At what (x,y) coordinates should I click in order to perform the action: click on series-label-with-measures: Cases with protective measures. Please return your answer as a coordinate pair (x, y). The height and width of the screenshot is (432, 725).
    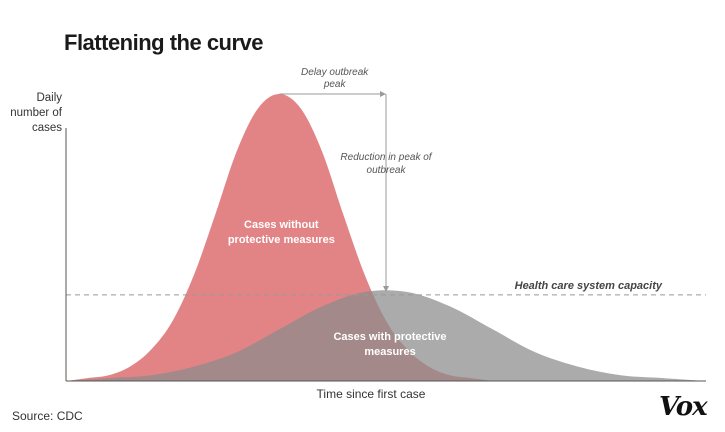
    Looking at the image, I should click on (389, 344).